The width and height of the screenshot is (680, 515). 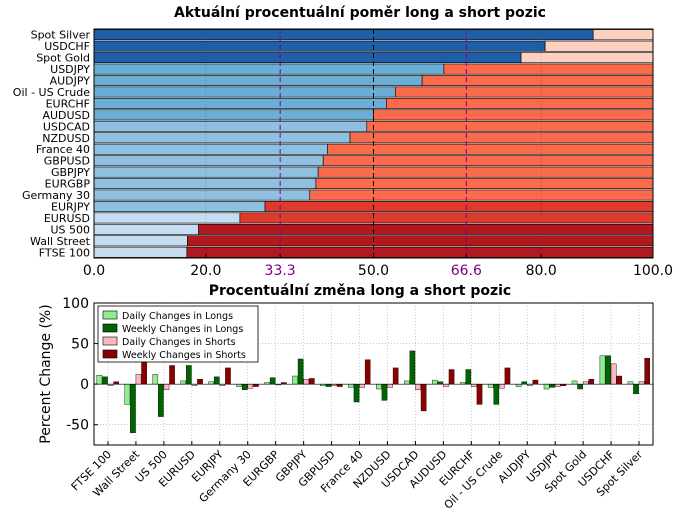 What do you see at coordinates (116, 383) in the screenshot?
I see `bar-ftse-100-weekly-changes-in-shorts` at bounding box center [116, 383].